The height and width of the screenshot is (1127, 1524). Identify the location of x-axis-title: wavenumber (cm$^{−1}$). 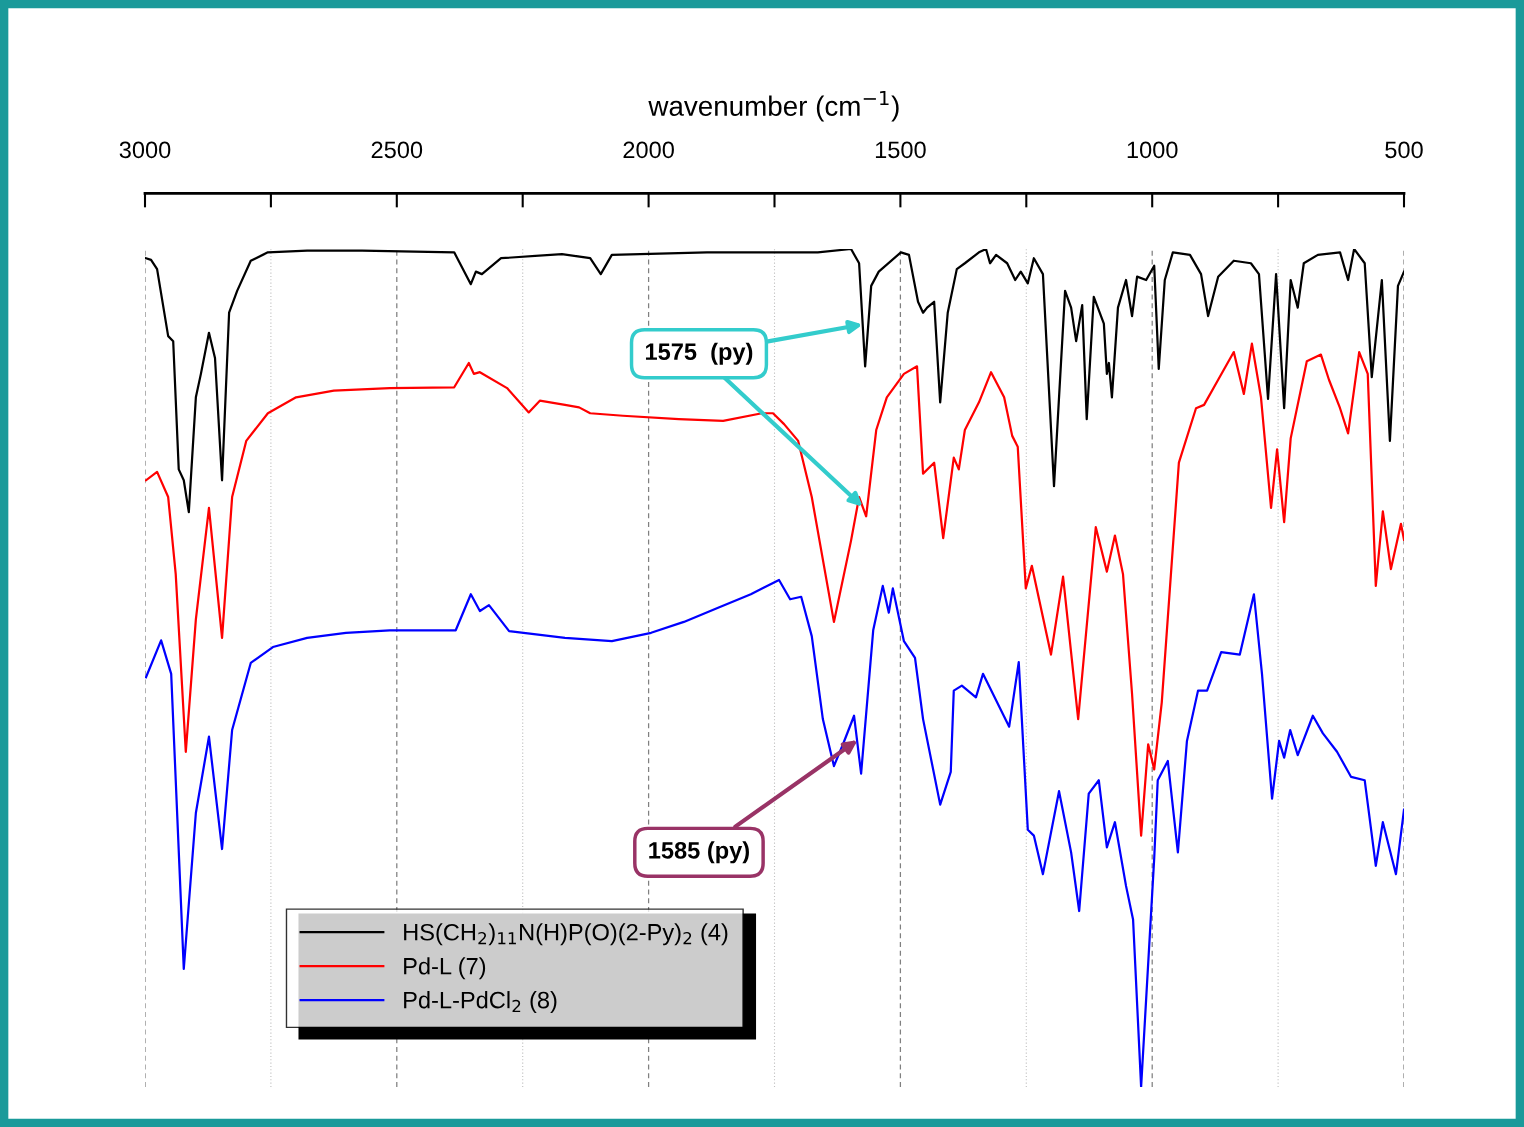
(773, 106).